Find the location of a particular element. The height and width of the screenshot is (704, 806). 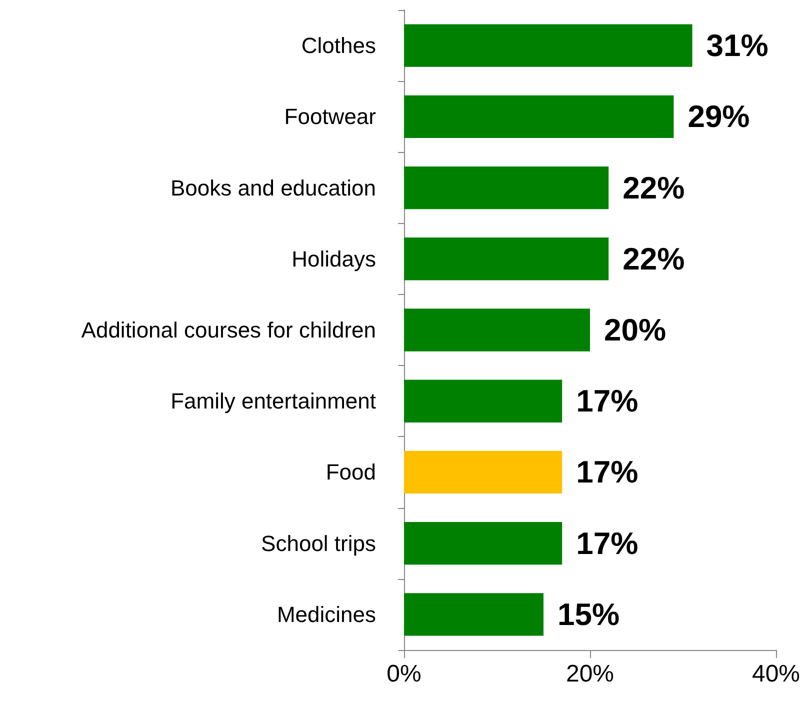

data-label: 15% is located at coordinates (589, 614).